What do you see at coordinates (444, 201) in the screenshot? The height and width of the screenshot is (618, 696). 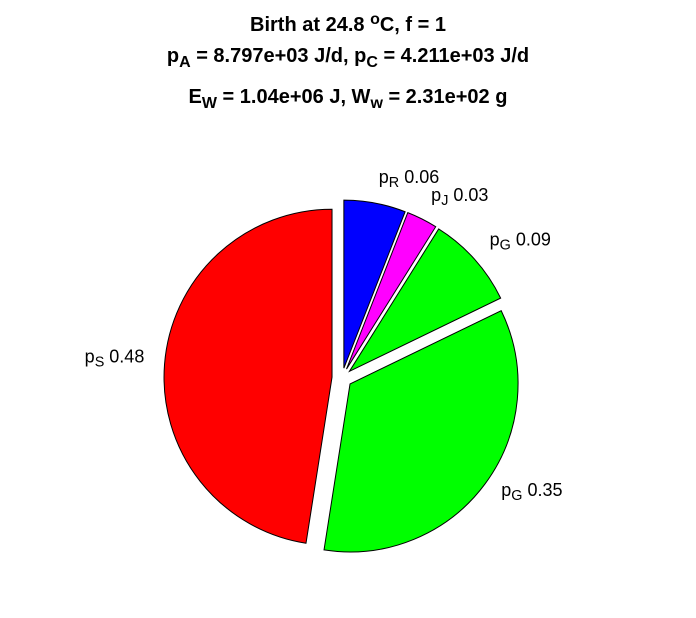 I see `label-sub: J` at bounding box center [444, 201].